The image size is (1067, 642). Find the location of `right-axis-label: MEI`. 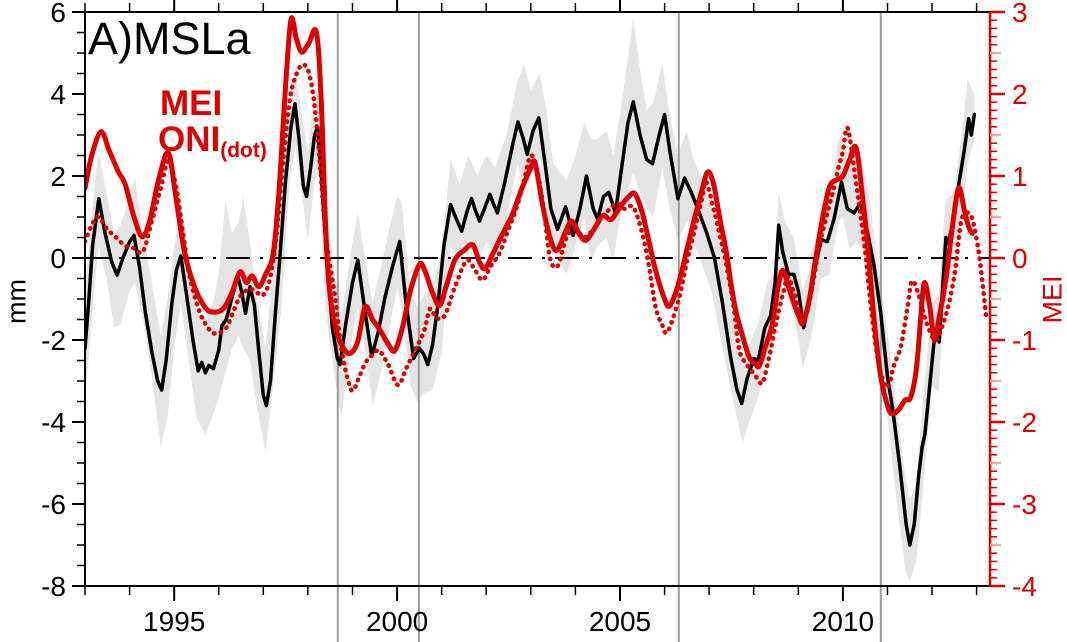

right-axis-label: MEI is located at coordinates (1052, 299).